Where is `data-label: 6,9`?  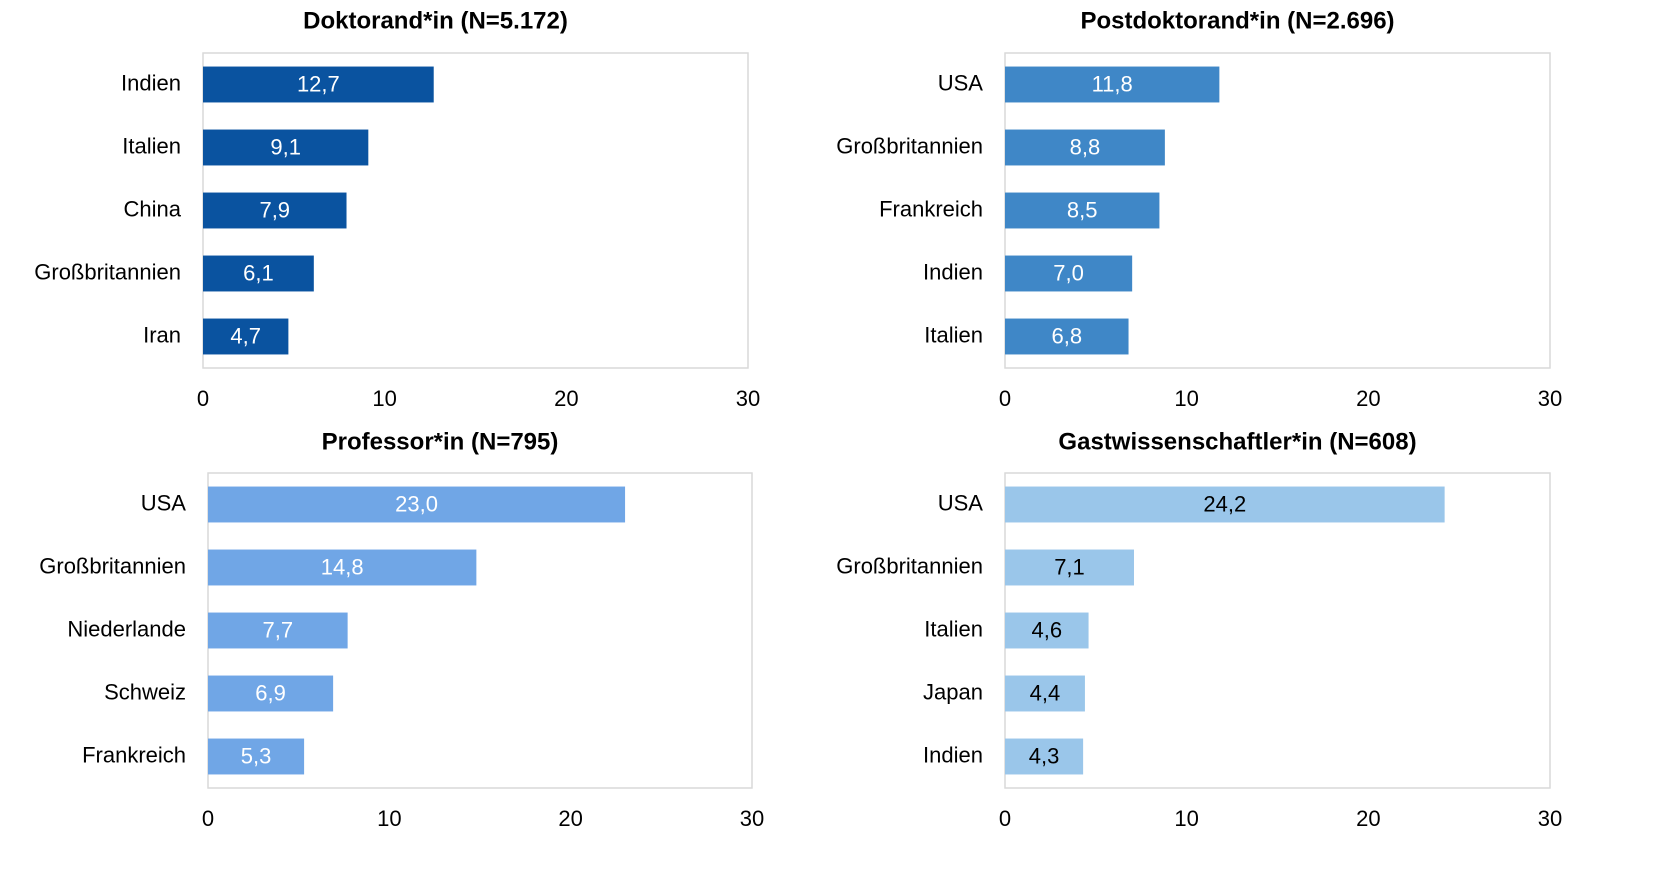
data-label: 6,9 is located at coordinates (270, 692).